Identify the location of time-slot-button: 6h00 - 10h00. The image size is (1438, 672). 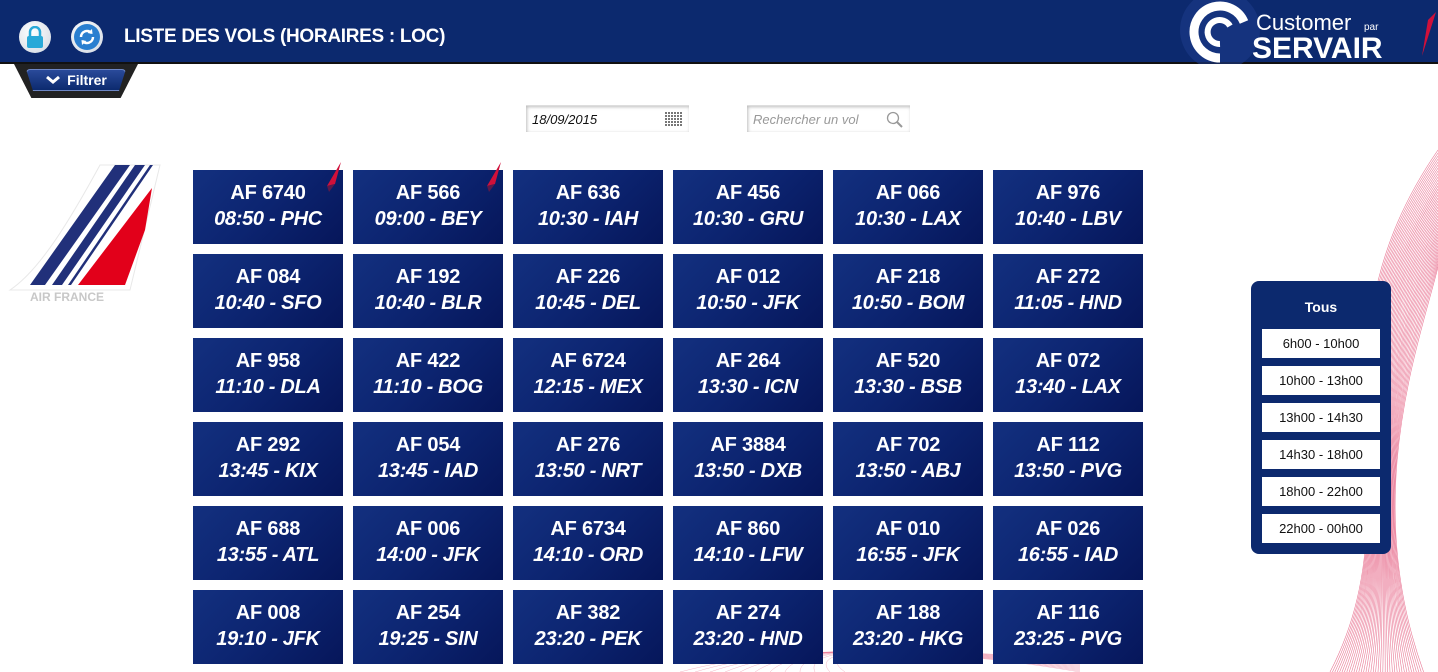
(1321, 343).